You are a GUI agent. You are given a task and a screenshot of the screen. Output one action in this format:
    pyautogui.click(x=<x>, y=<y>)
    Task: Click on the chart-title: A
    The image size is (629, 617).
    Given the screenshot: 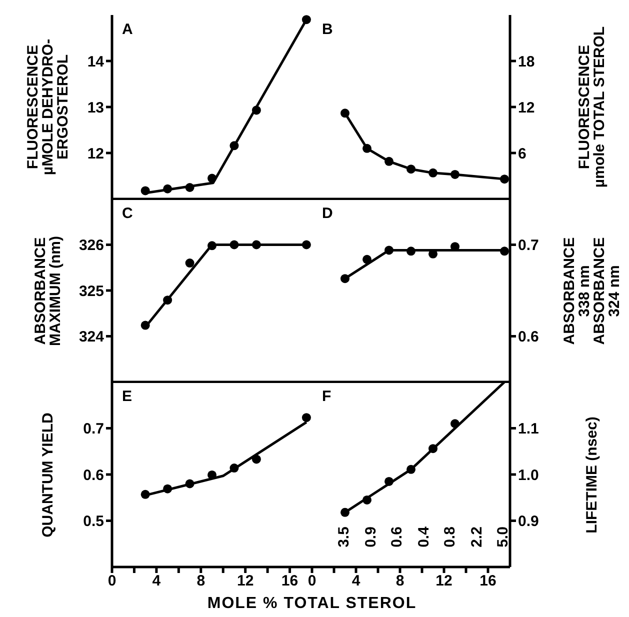 What is the action you would take?
    pyautogui.click(x=127, y=29)
    